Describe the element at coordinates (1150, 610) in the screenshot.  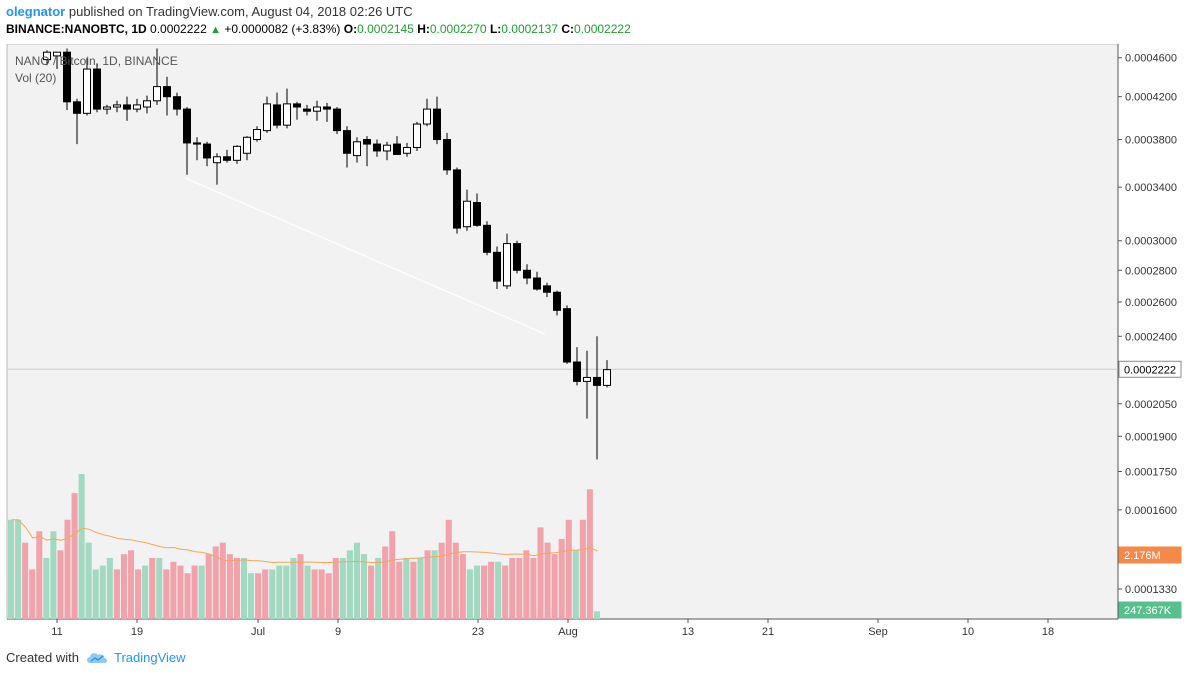
I see `volume-last-tag: 247.367K` at that location.